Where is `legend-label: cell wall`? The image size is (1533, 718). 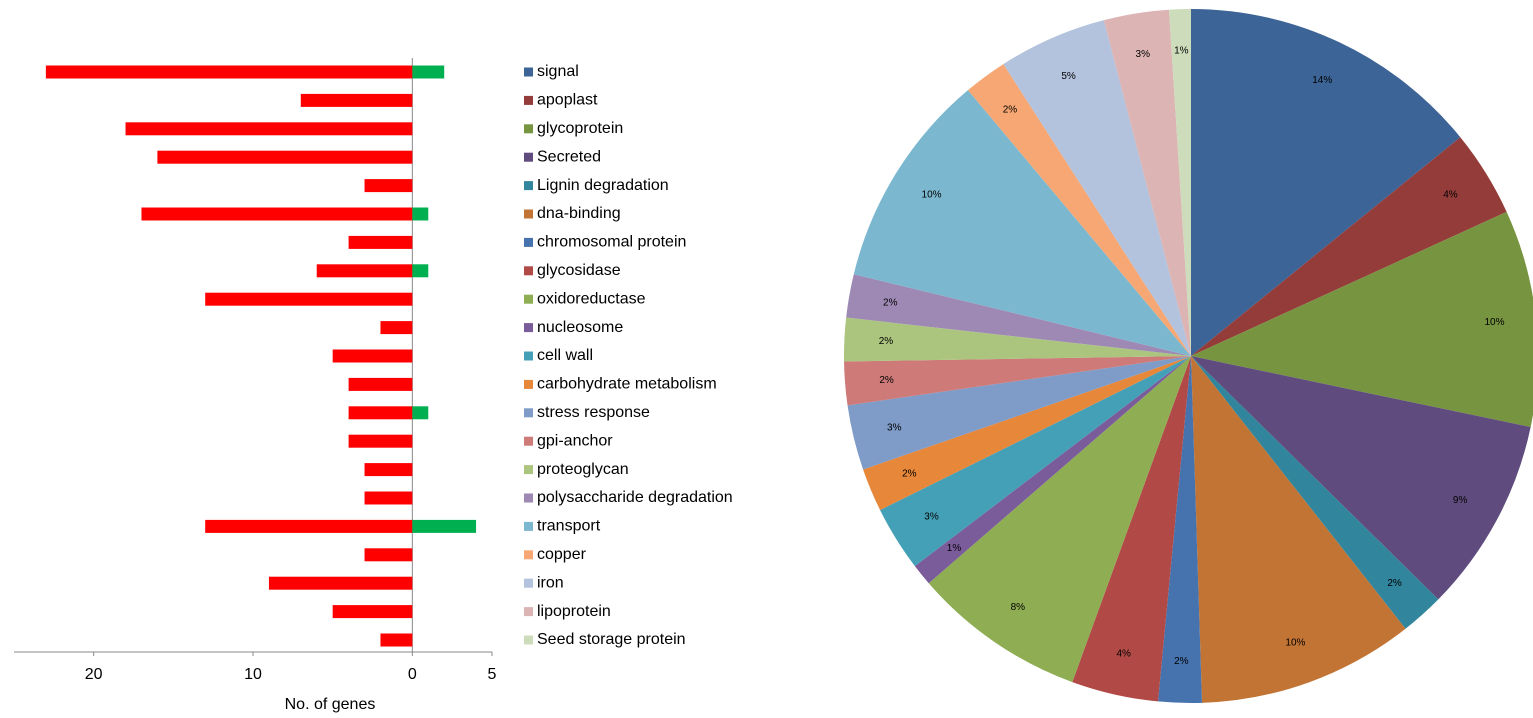
legend-label: cell wall is located at coordinates (565, 355).